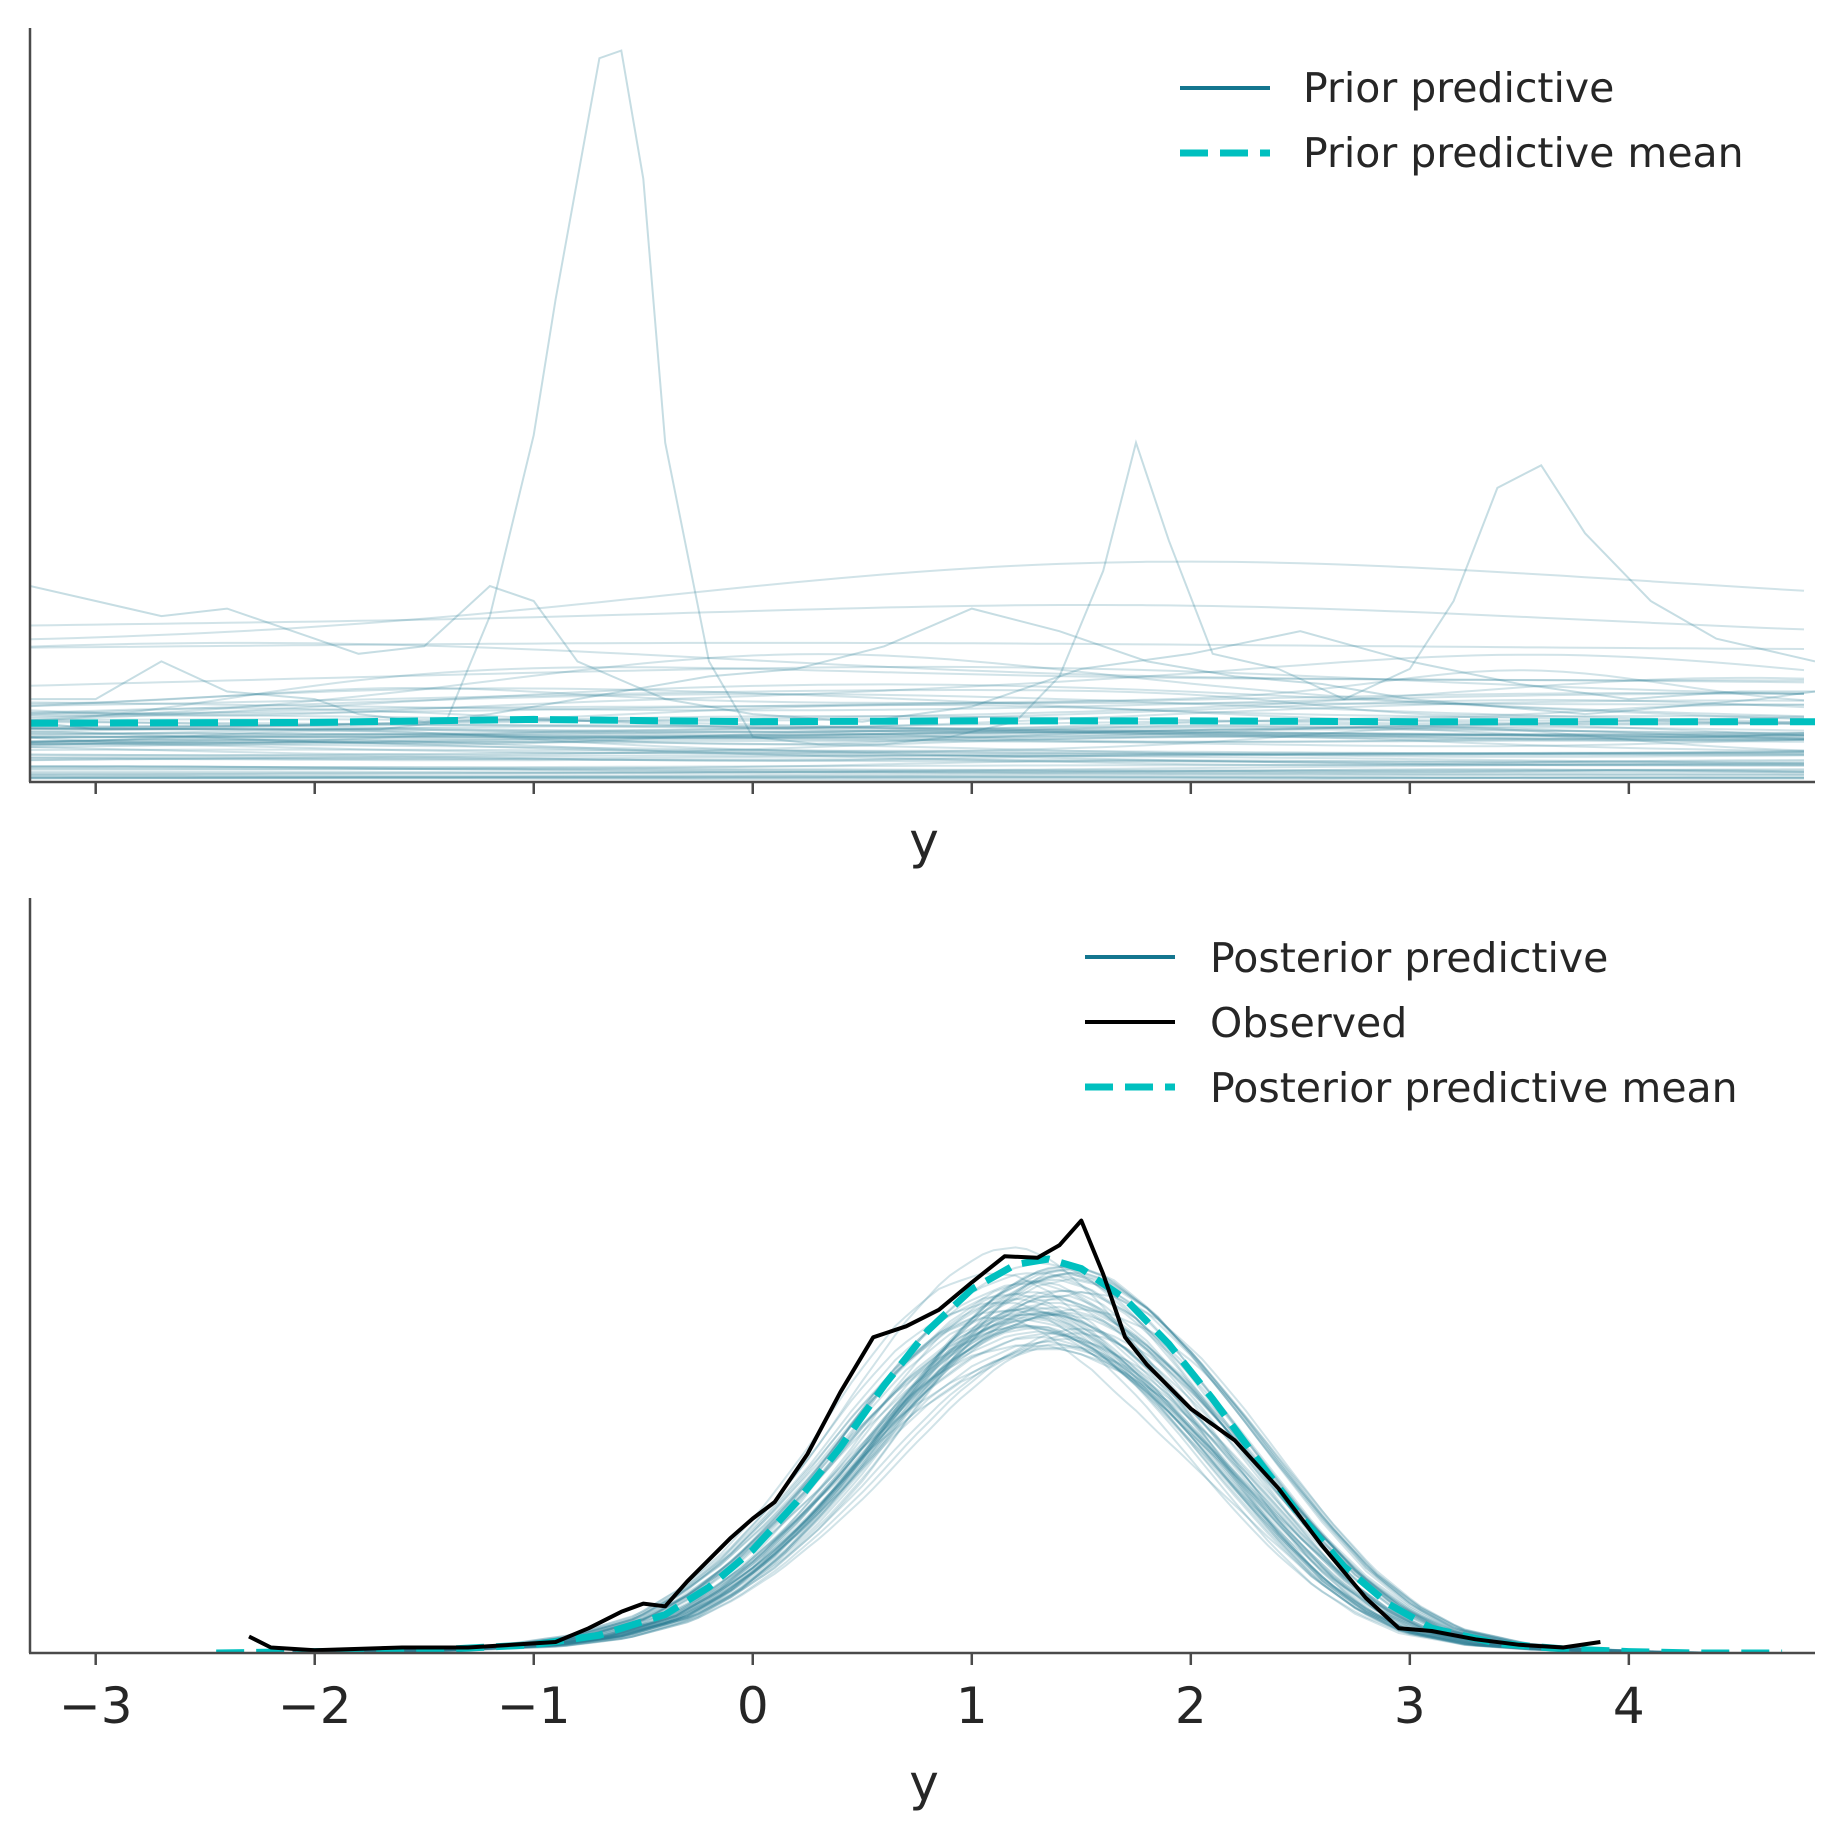  Describe the element at coordinates (1410, 1706) in the screenshot. I see `x-tick-label: 3` at that location.